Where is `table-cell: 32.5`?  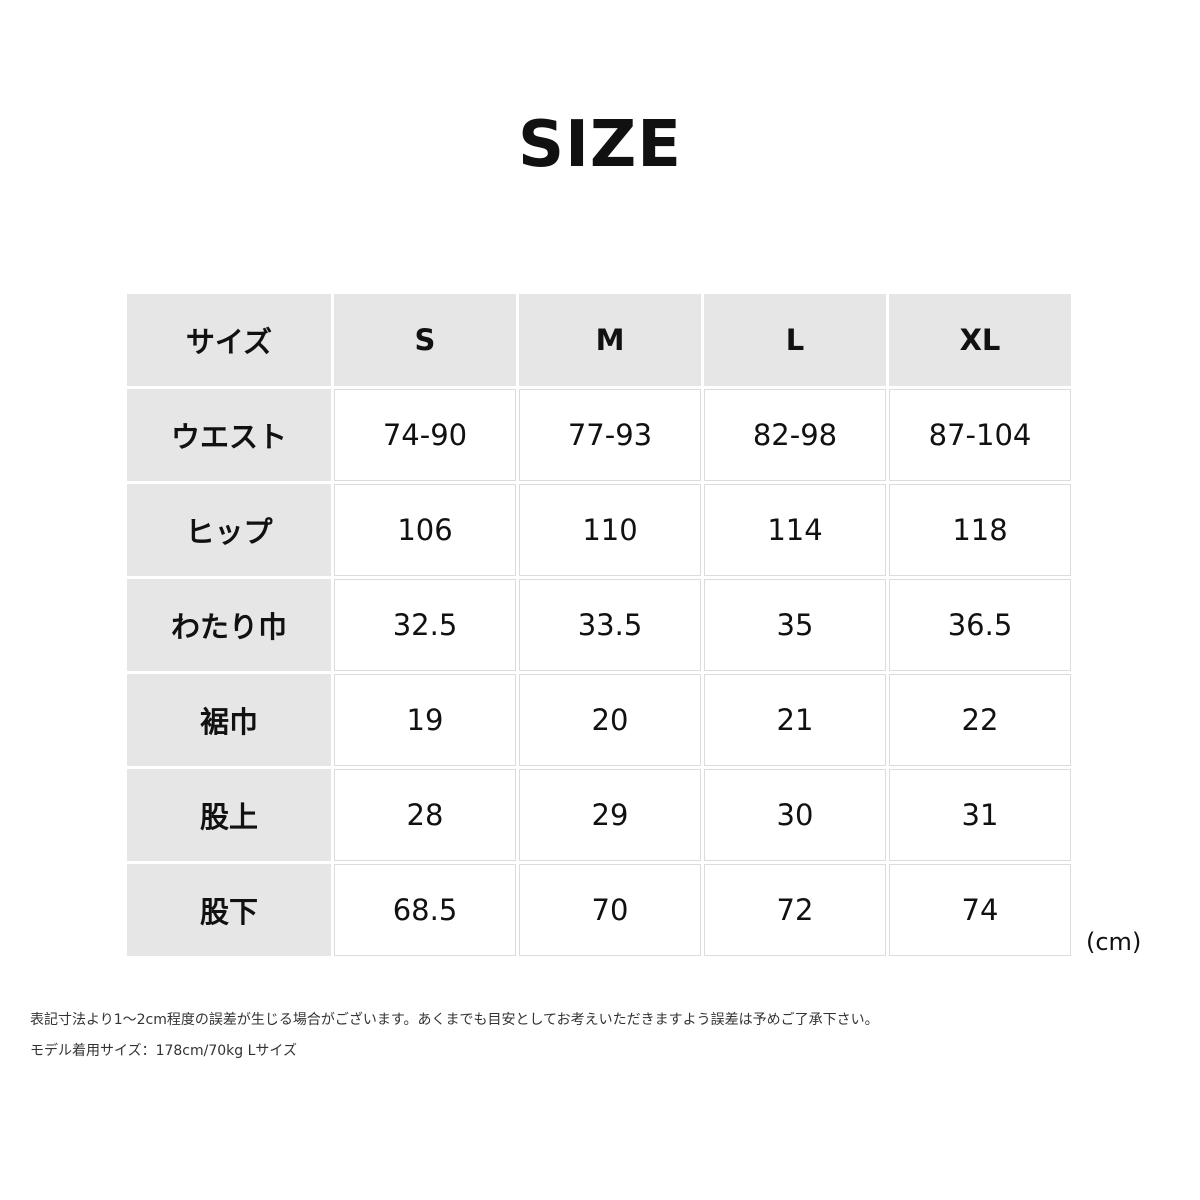 table-cell: 32.5 is located at coordinates (425, 625).